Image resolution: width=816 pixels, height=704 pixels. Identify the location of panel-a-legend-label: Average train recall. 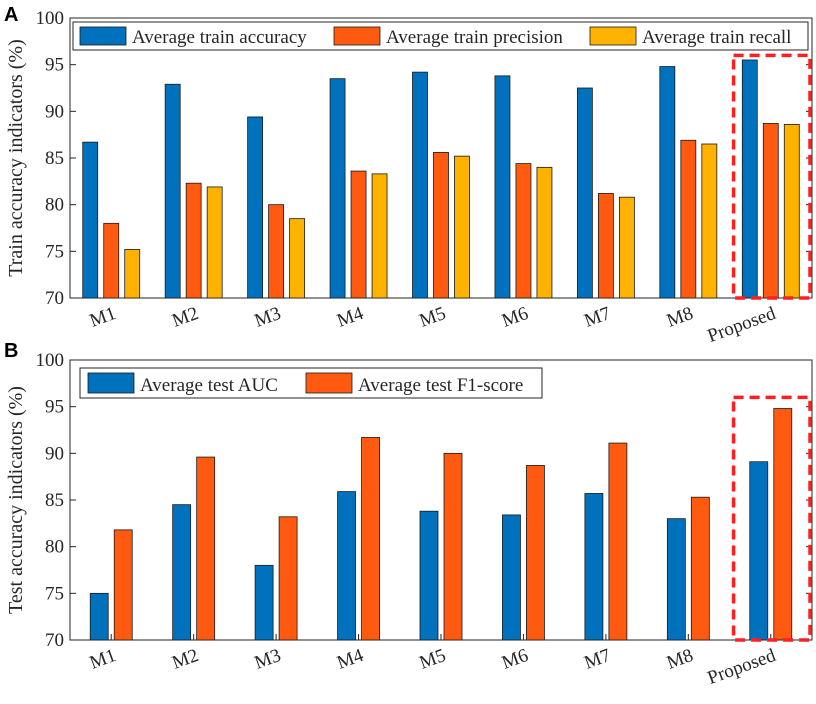
(716, 37).